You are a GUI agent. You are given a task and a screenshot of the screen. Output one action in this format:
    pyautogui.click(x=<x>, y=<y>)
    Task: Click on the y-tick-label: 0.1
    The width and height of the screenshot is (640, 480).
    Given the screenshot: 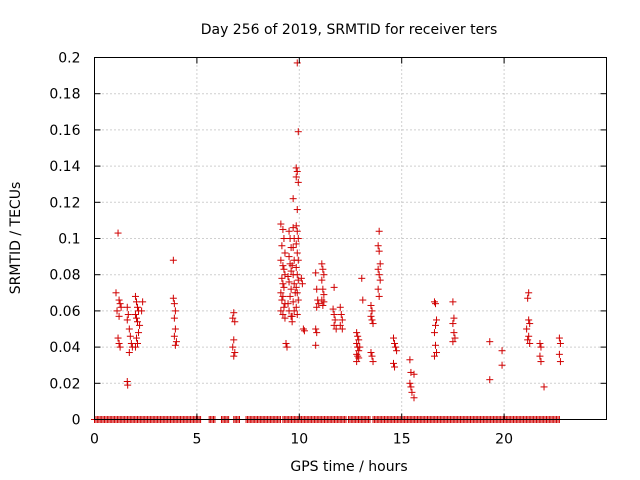 What is the action you would take?
    pyautogui.click(x=69, y=240)
    